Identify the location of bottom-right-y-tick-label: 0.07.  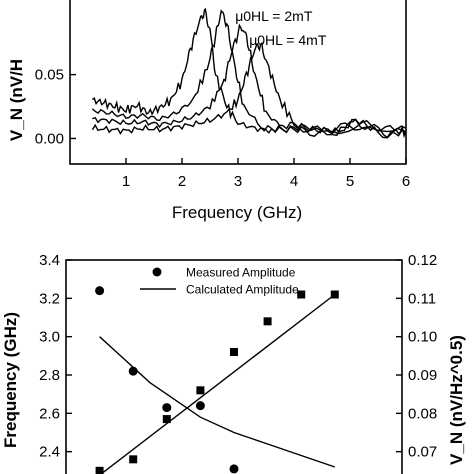
(422, 452).